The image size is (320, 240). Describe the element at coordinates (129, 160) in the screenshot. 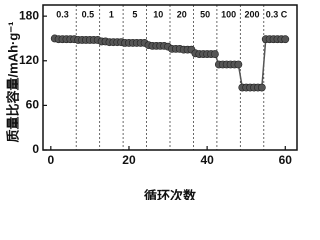

I see `x-tick-label: 20` at that location.